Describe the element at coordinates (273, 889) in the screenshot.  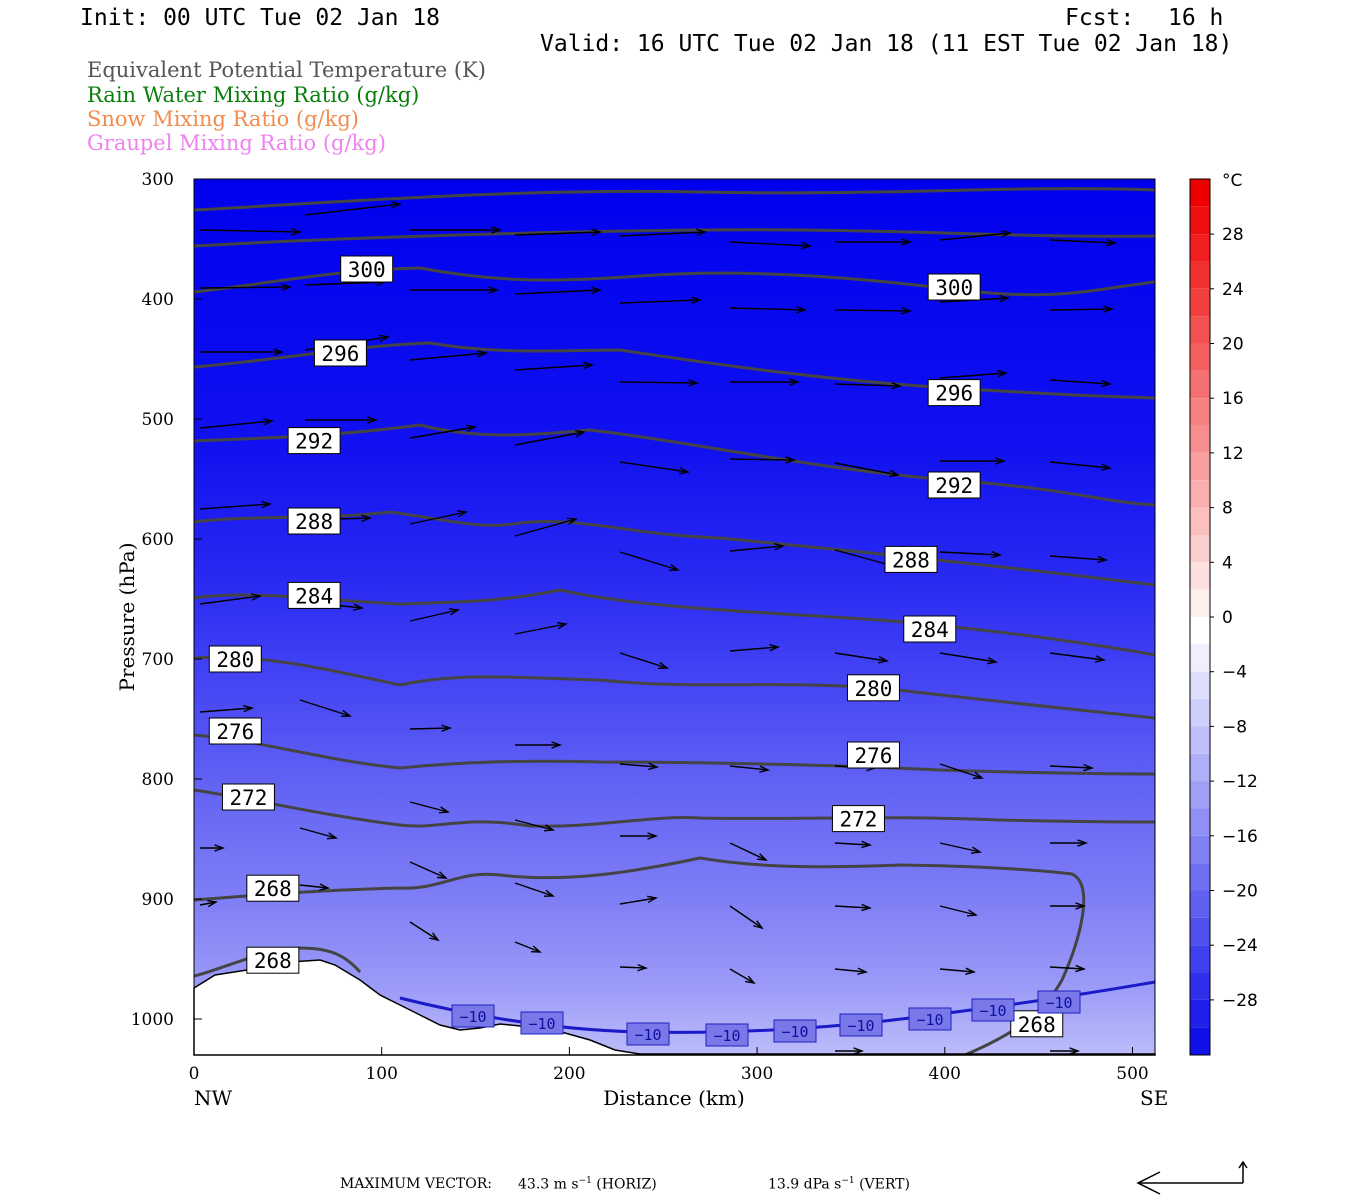
I see `theta-e-label-16: 268` at that location.